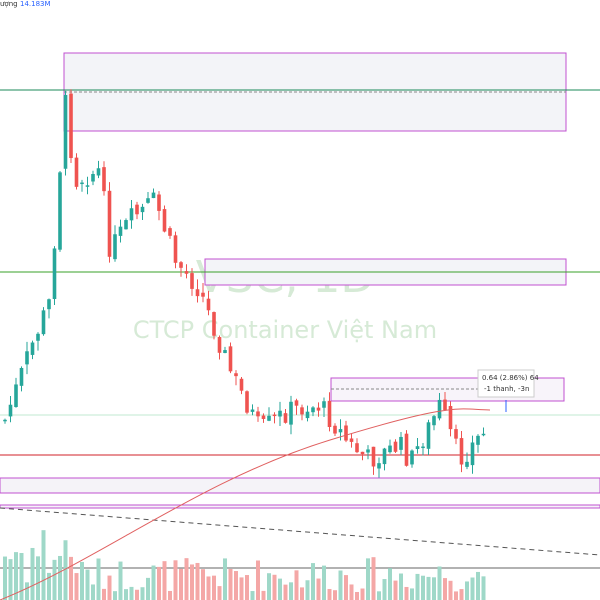 The height and width of the screenshot is (600, 600). What do you see at coordinates (300, 531) in the screenshot?
I see `trend-line` at bounding box center [300, 531].